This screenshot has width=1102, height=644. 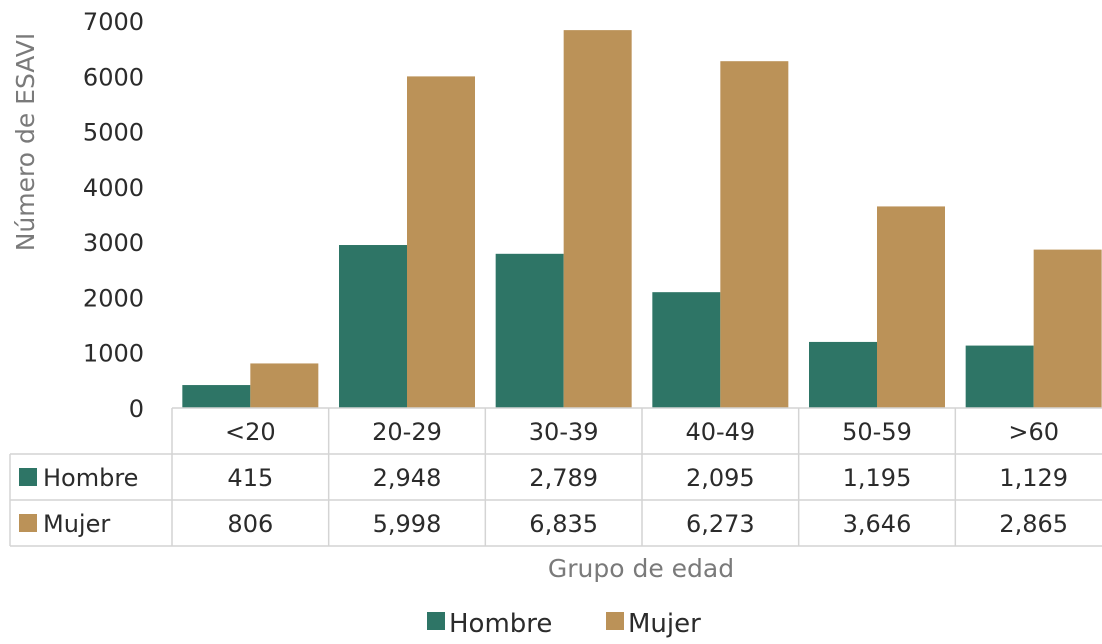 I want to click on table-cell: 1,195, so click(x=877, y=478).